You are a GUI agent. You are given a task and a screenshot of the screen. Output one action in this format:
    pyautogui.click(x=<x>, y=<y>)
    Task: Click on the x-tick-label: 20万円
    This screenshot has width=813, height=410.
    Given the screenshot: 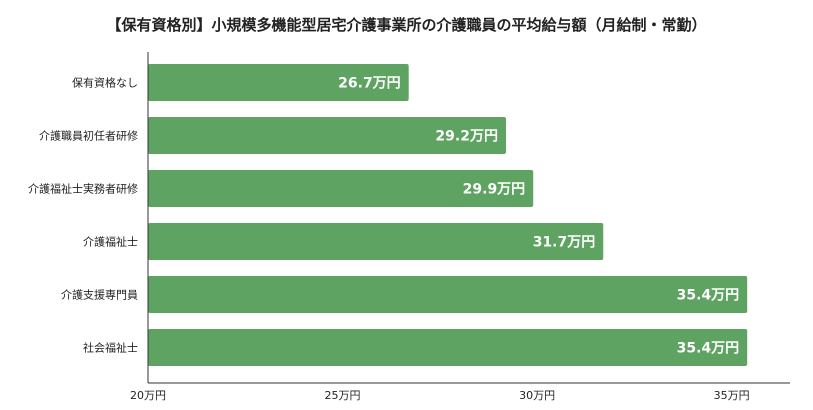 What is the action you would take?
    pyautogui.click(x=148, y=395)
    